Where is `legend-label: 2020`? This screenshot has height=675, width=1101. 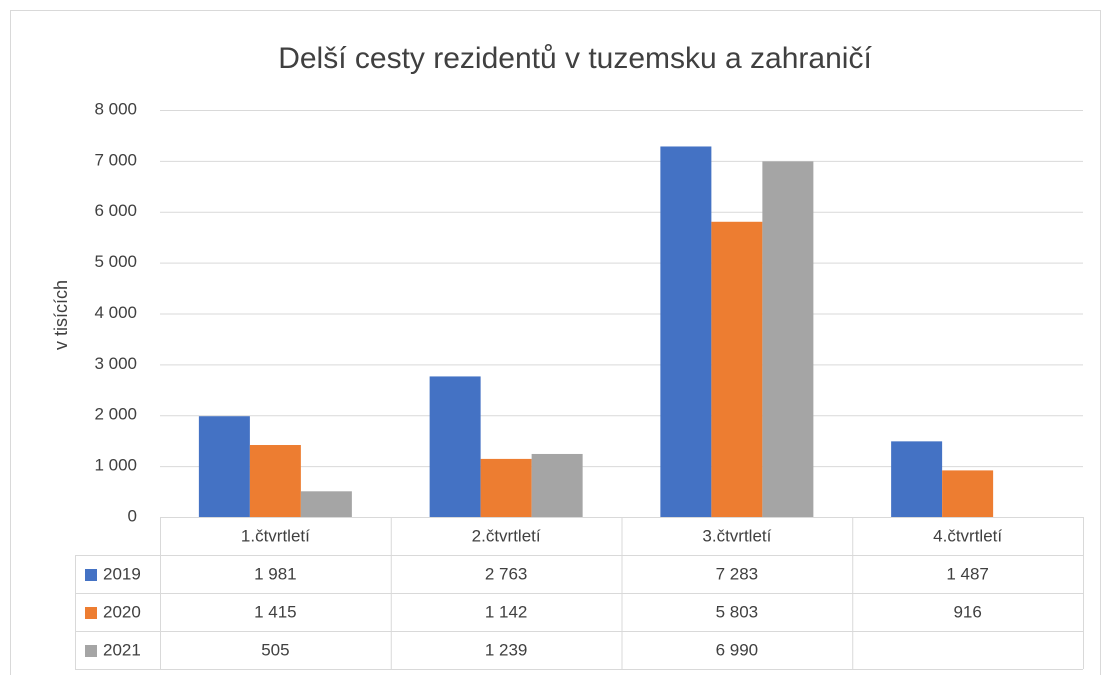 legend-label: 2020 is located at coordinates (122, 611).